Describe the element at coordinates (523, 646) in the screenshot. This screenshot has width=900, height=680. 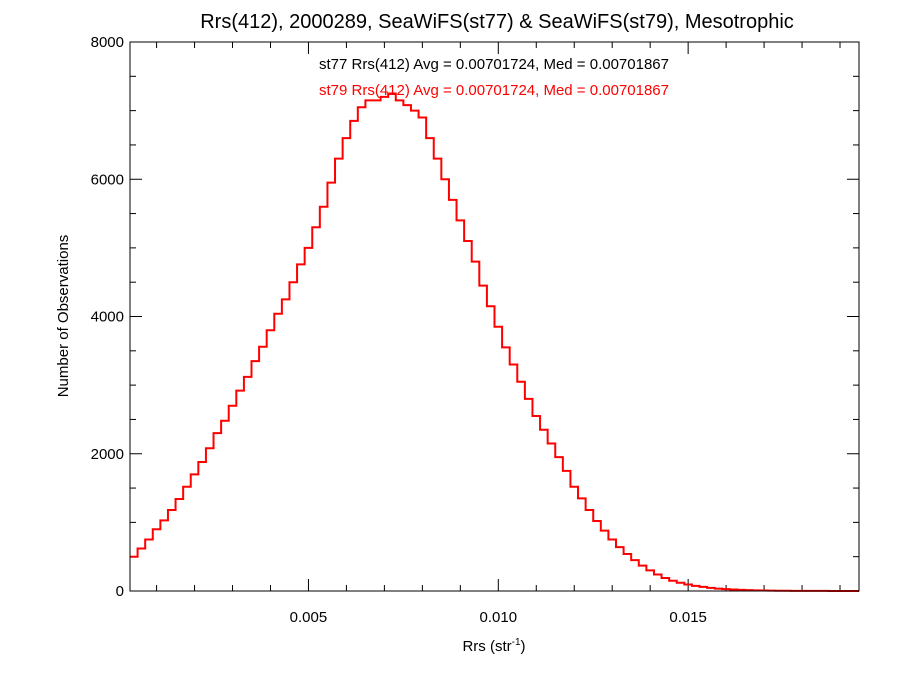
I see `x-axis-label-close: )` at that location.